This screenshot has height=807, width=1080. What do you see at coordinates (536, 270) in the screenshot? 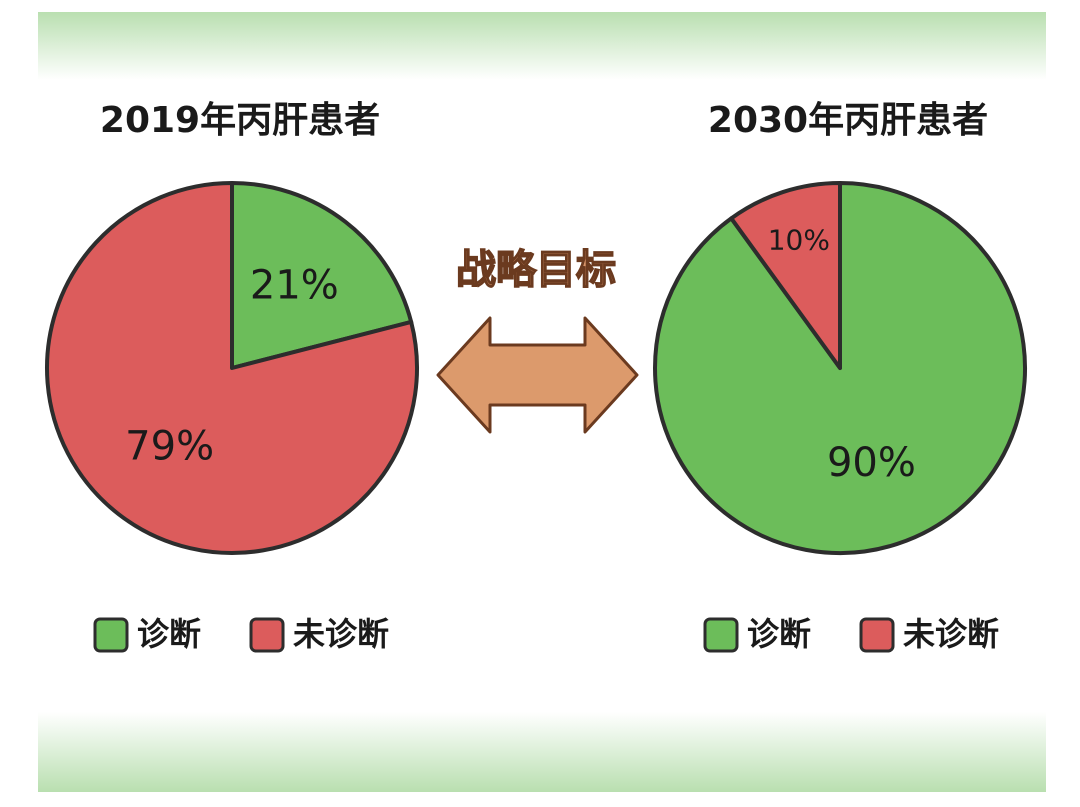
I see `annotation: 战略目标` at bounding box center [536, 270].